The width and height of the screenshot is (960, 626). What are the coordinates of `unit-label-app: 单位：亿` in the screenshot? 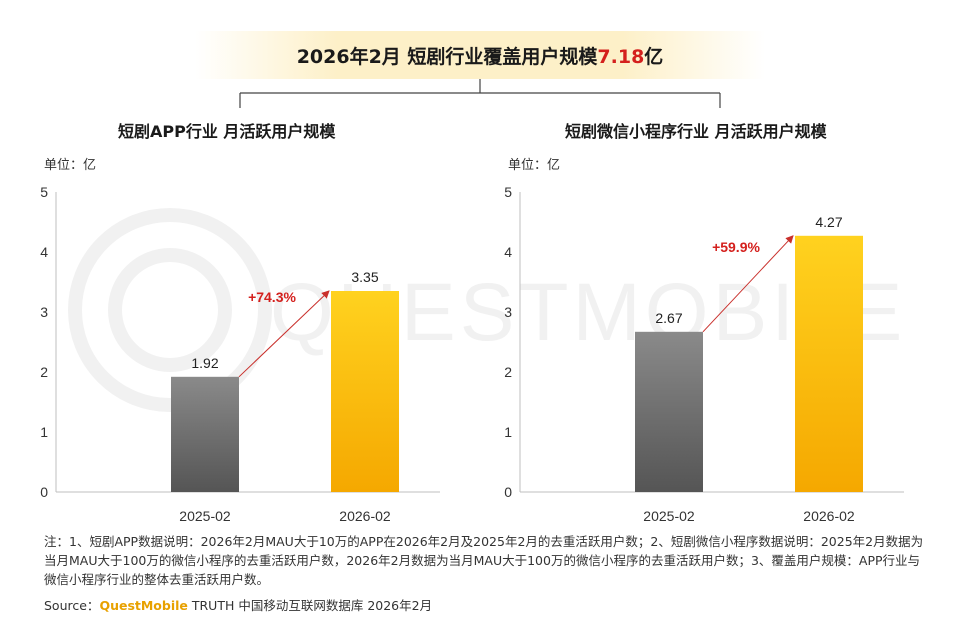 It's located at (70, 165).